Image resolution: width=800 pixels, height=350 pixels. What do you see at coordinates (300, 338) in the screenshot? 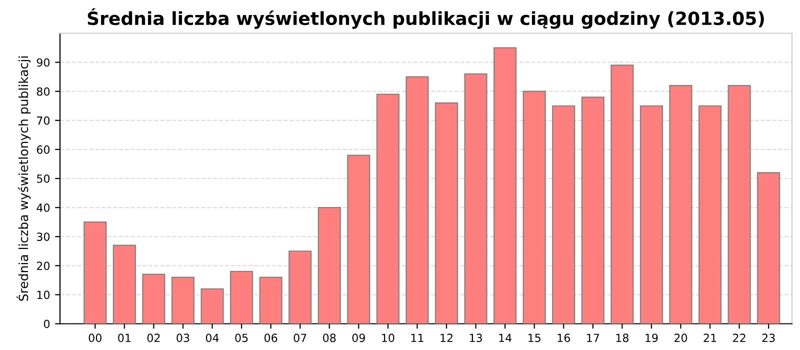
I see `x-tick-label: 07` at bounding box center [300, 338].